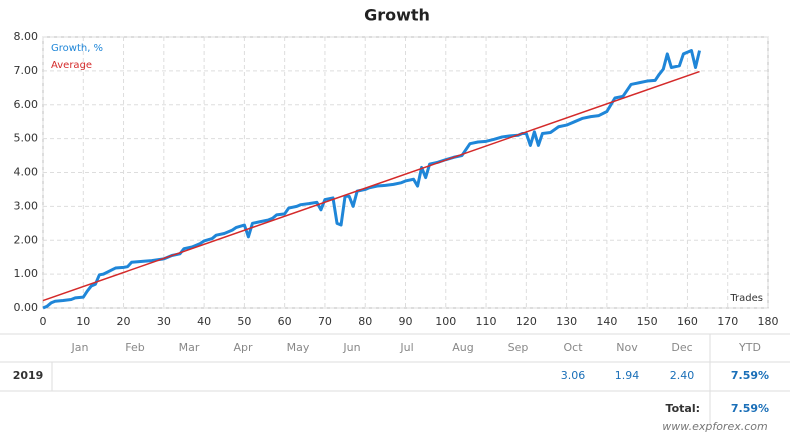  Describe the element at coordinates (687, 321) in the screenshot. I see `x-tick-label: 160` at that location.